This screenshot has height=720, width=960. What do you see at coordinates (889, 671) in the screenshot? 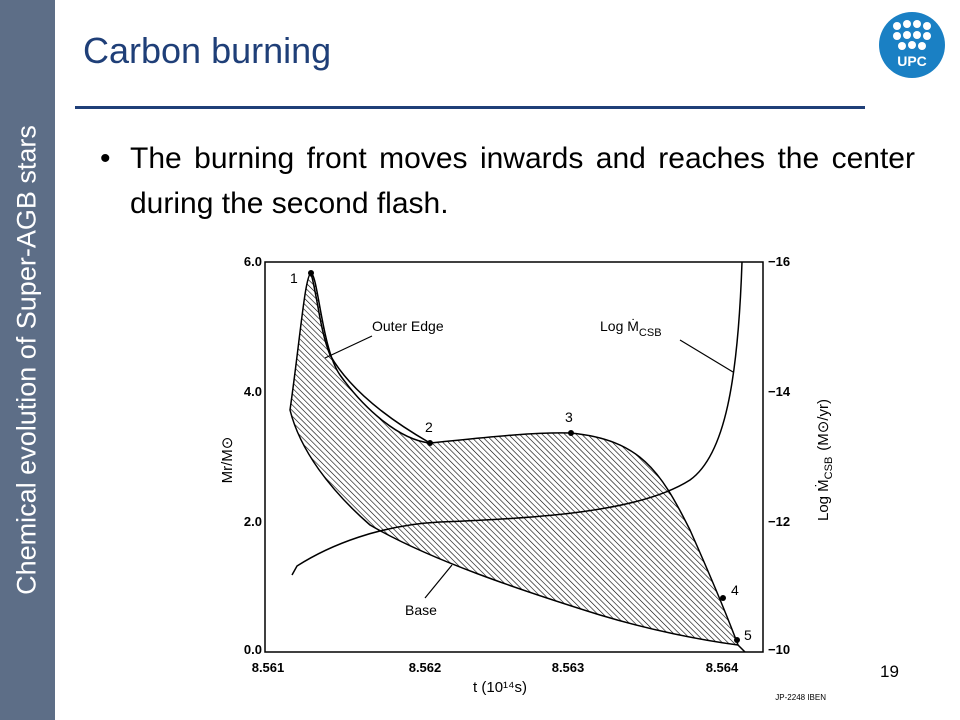
I see `page-number: 19` at bounding box center [889, 671].